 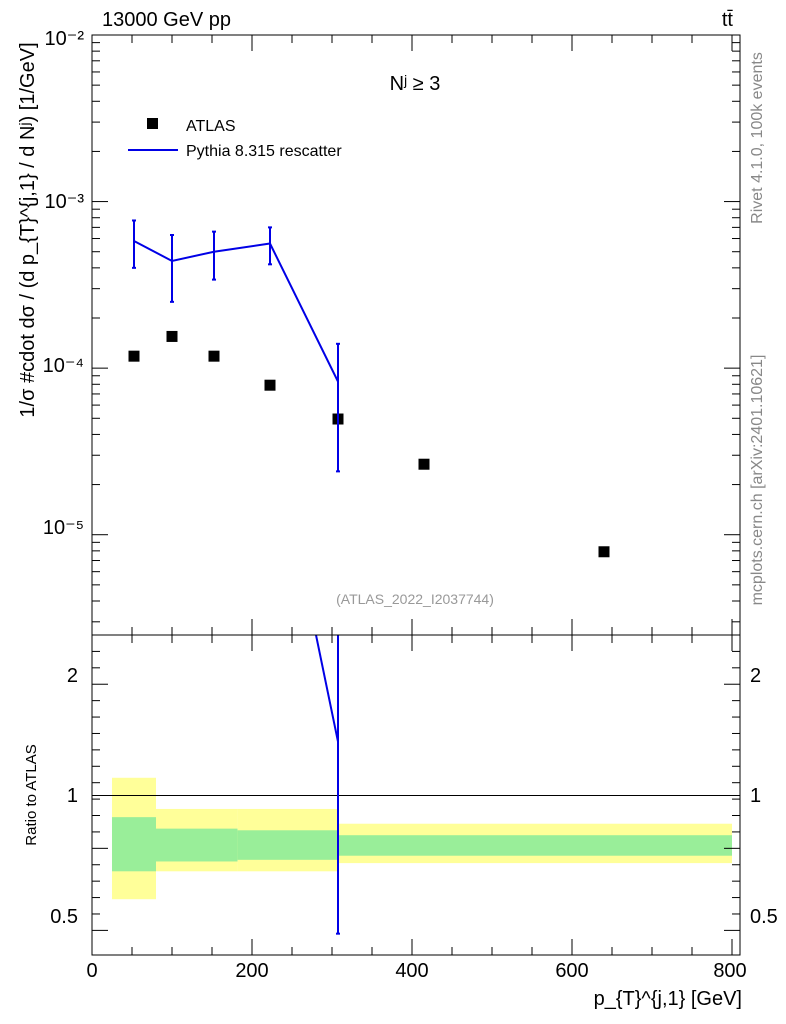 I want to click on pythia-line, so click(x=236, y=311).